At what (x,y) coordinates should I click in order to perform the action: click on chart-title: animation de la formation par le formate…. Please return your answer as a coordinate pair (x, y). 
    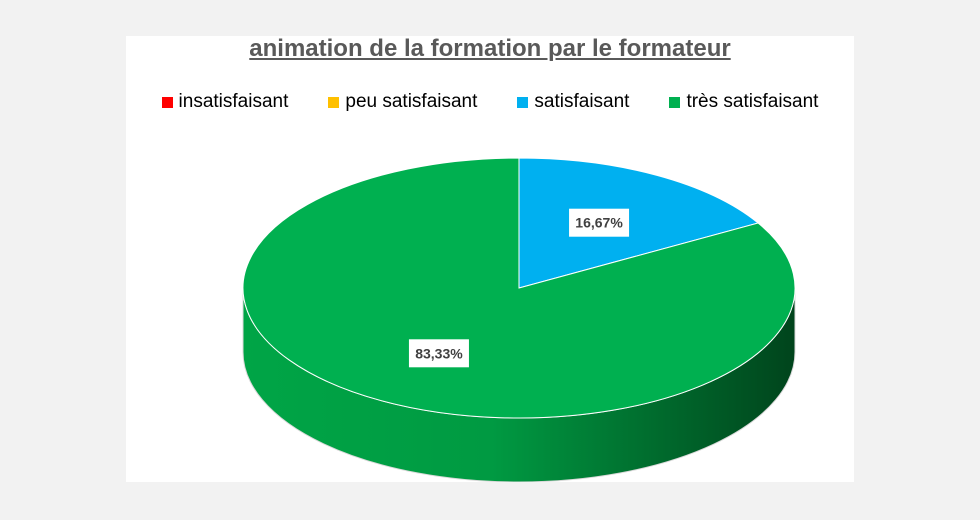
    Looking at the image, I should click on (490, 48).